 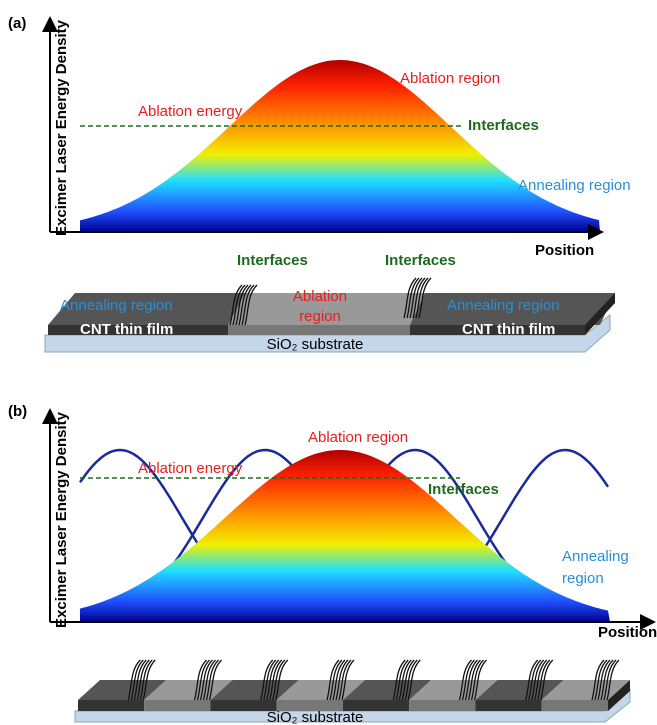 I want to click on panel-label: (a), so click(x=17, y=23).